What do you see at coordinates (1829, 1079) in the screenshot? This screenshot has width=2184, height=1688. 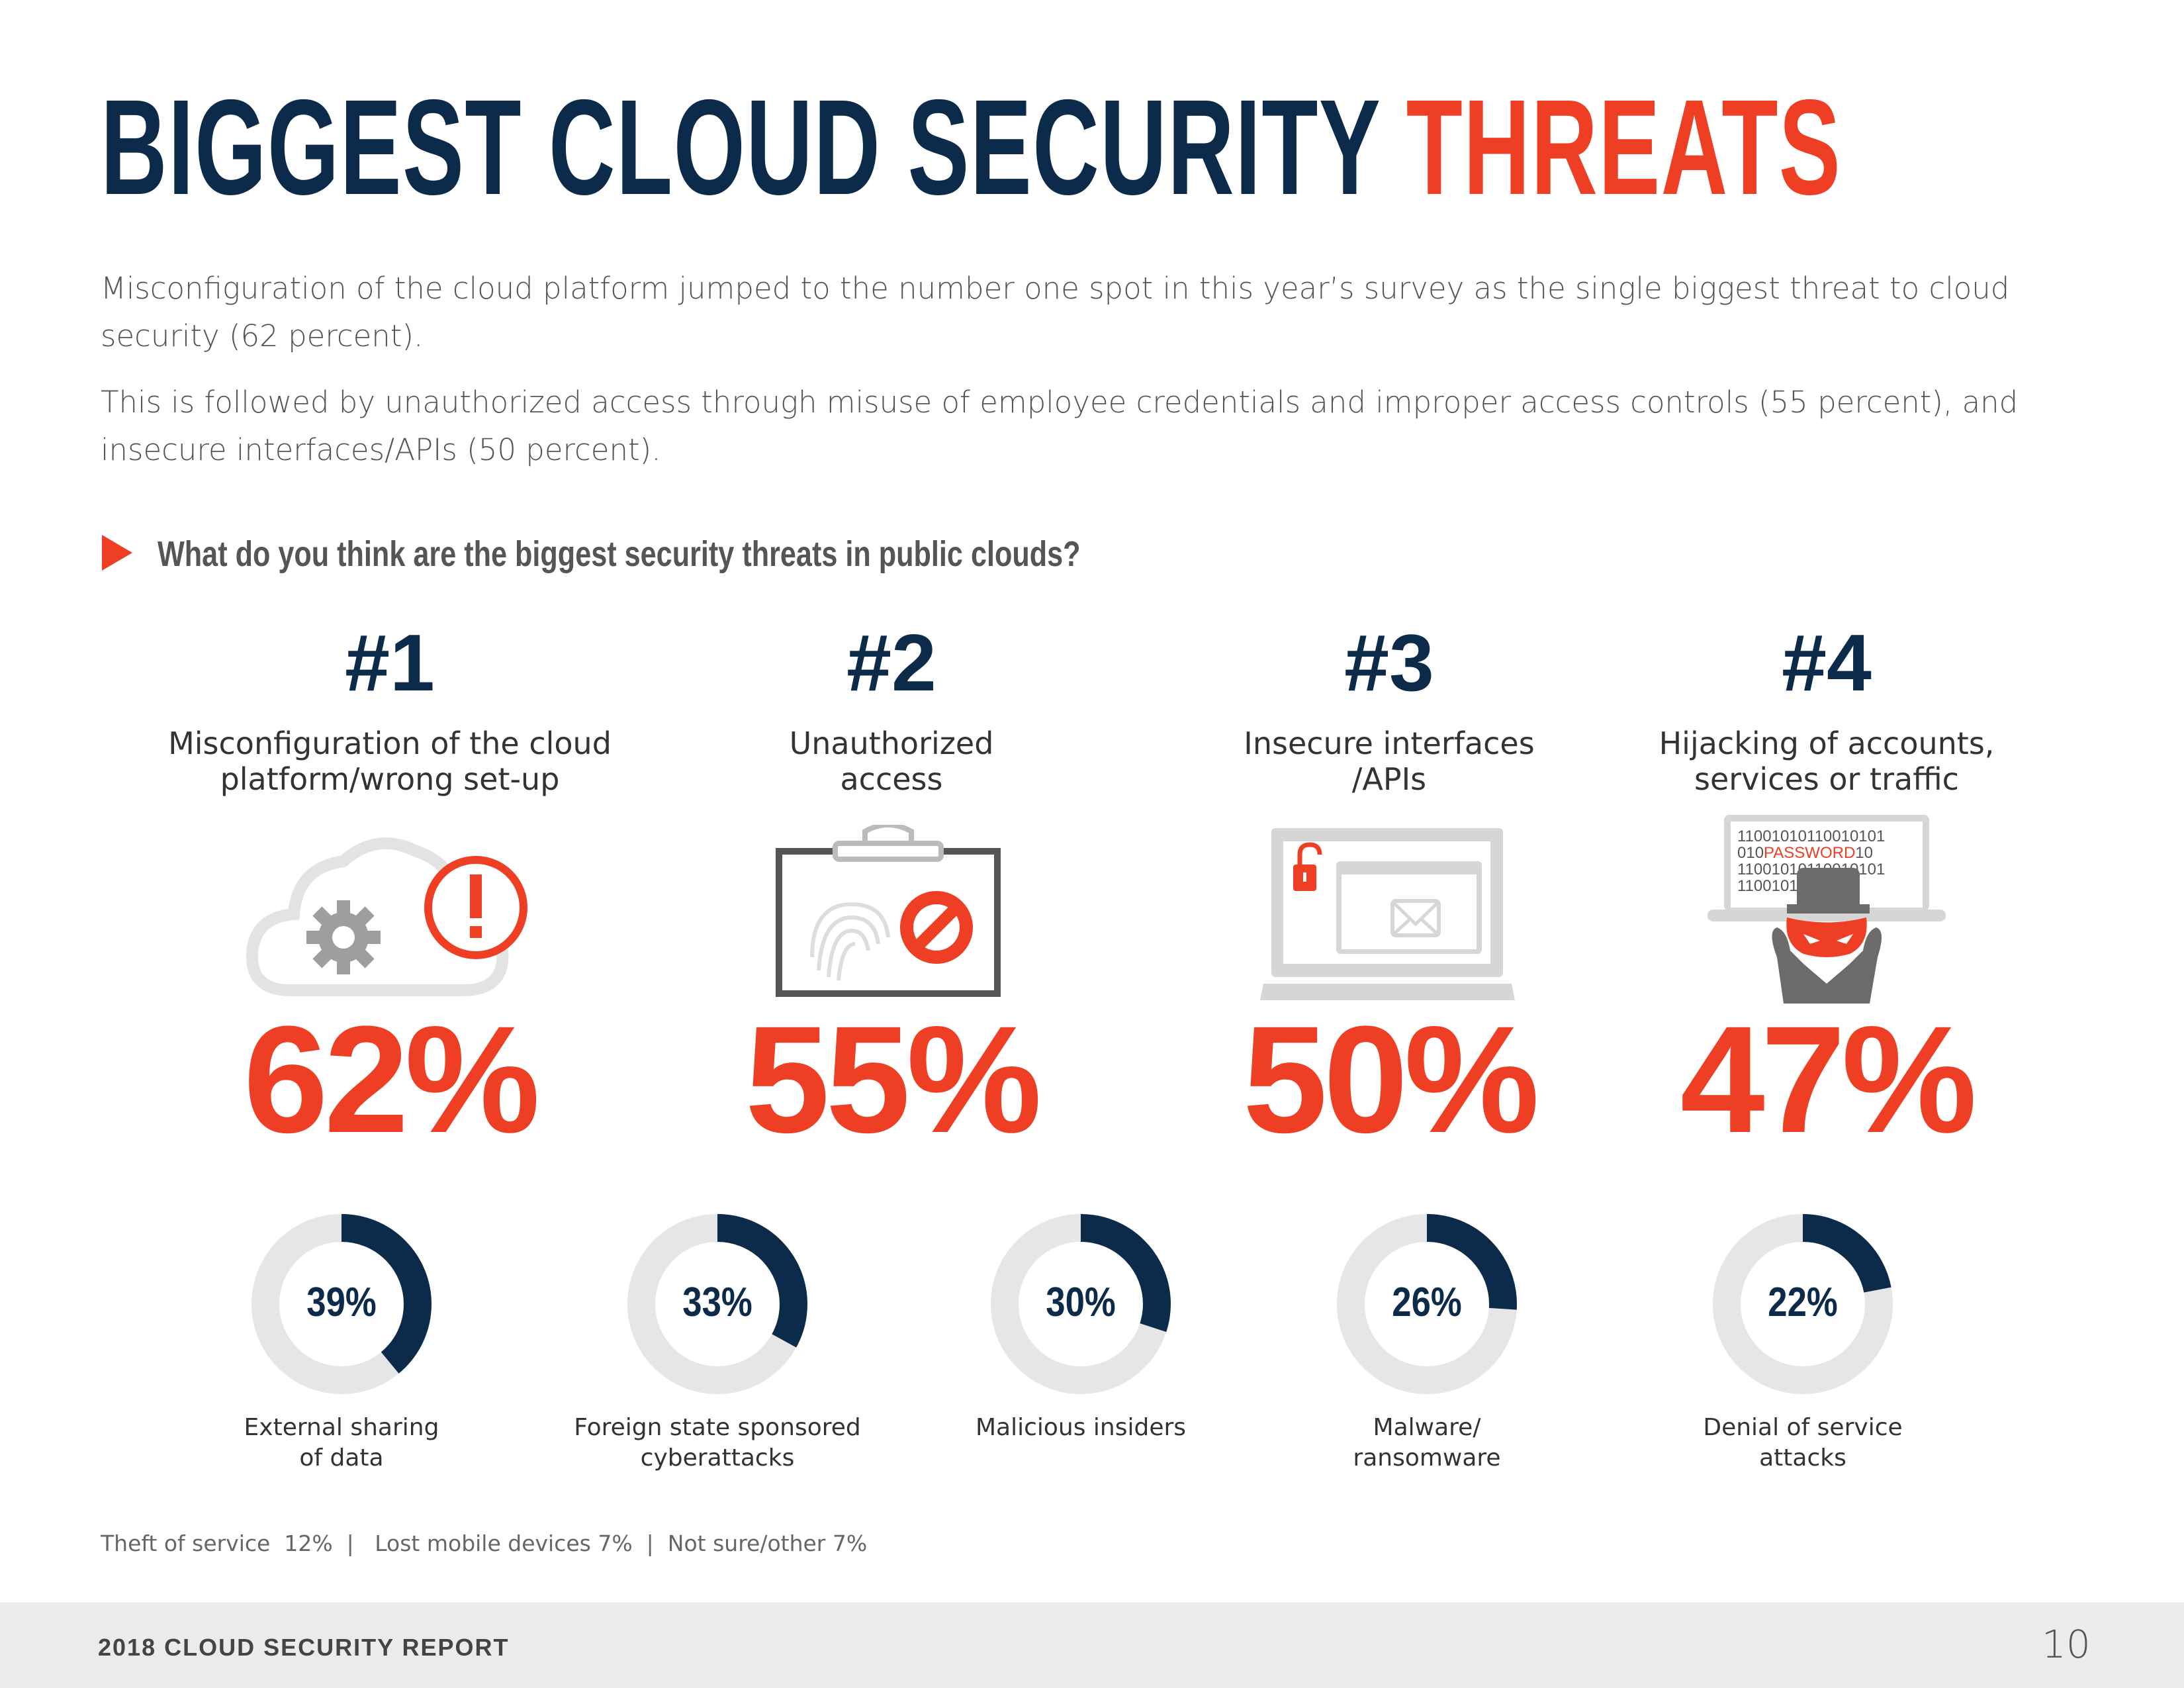 I see `threat-percent: 47%` at bounding box center [1829, 1079].